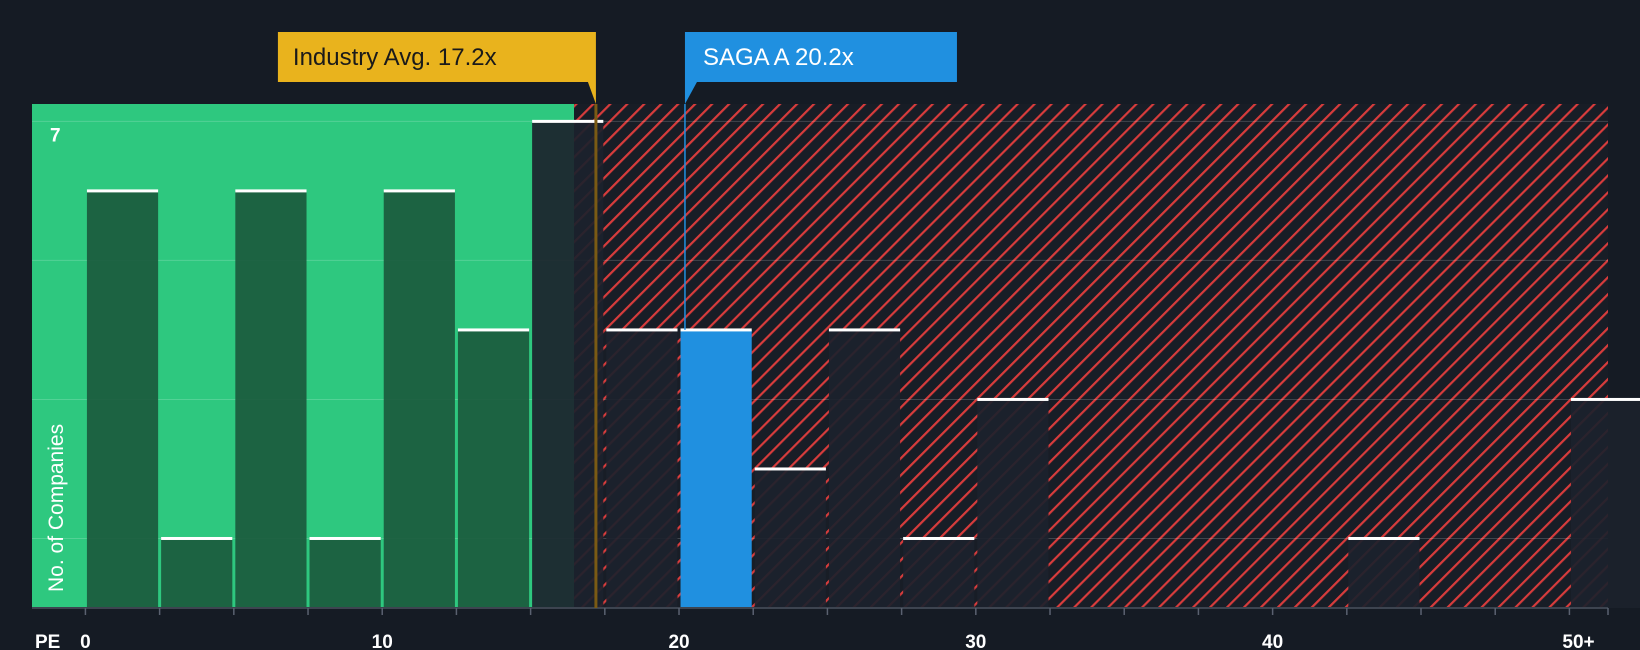 The image size is (1640, 650). I want to click on x-tick-label: 40, so click(1272, 641).